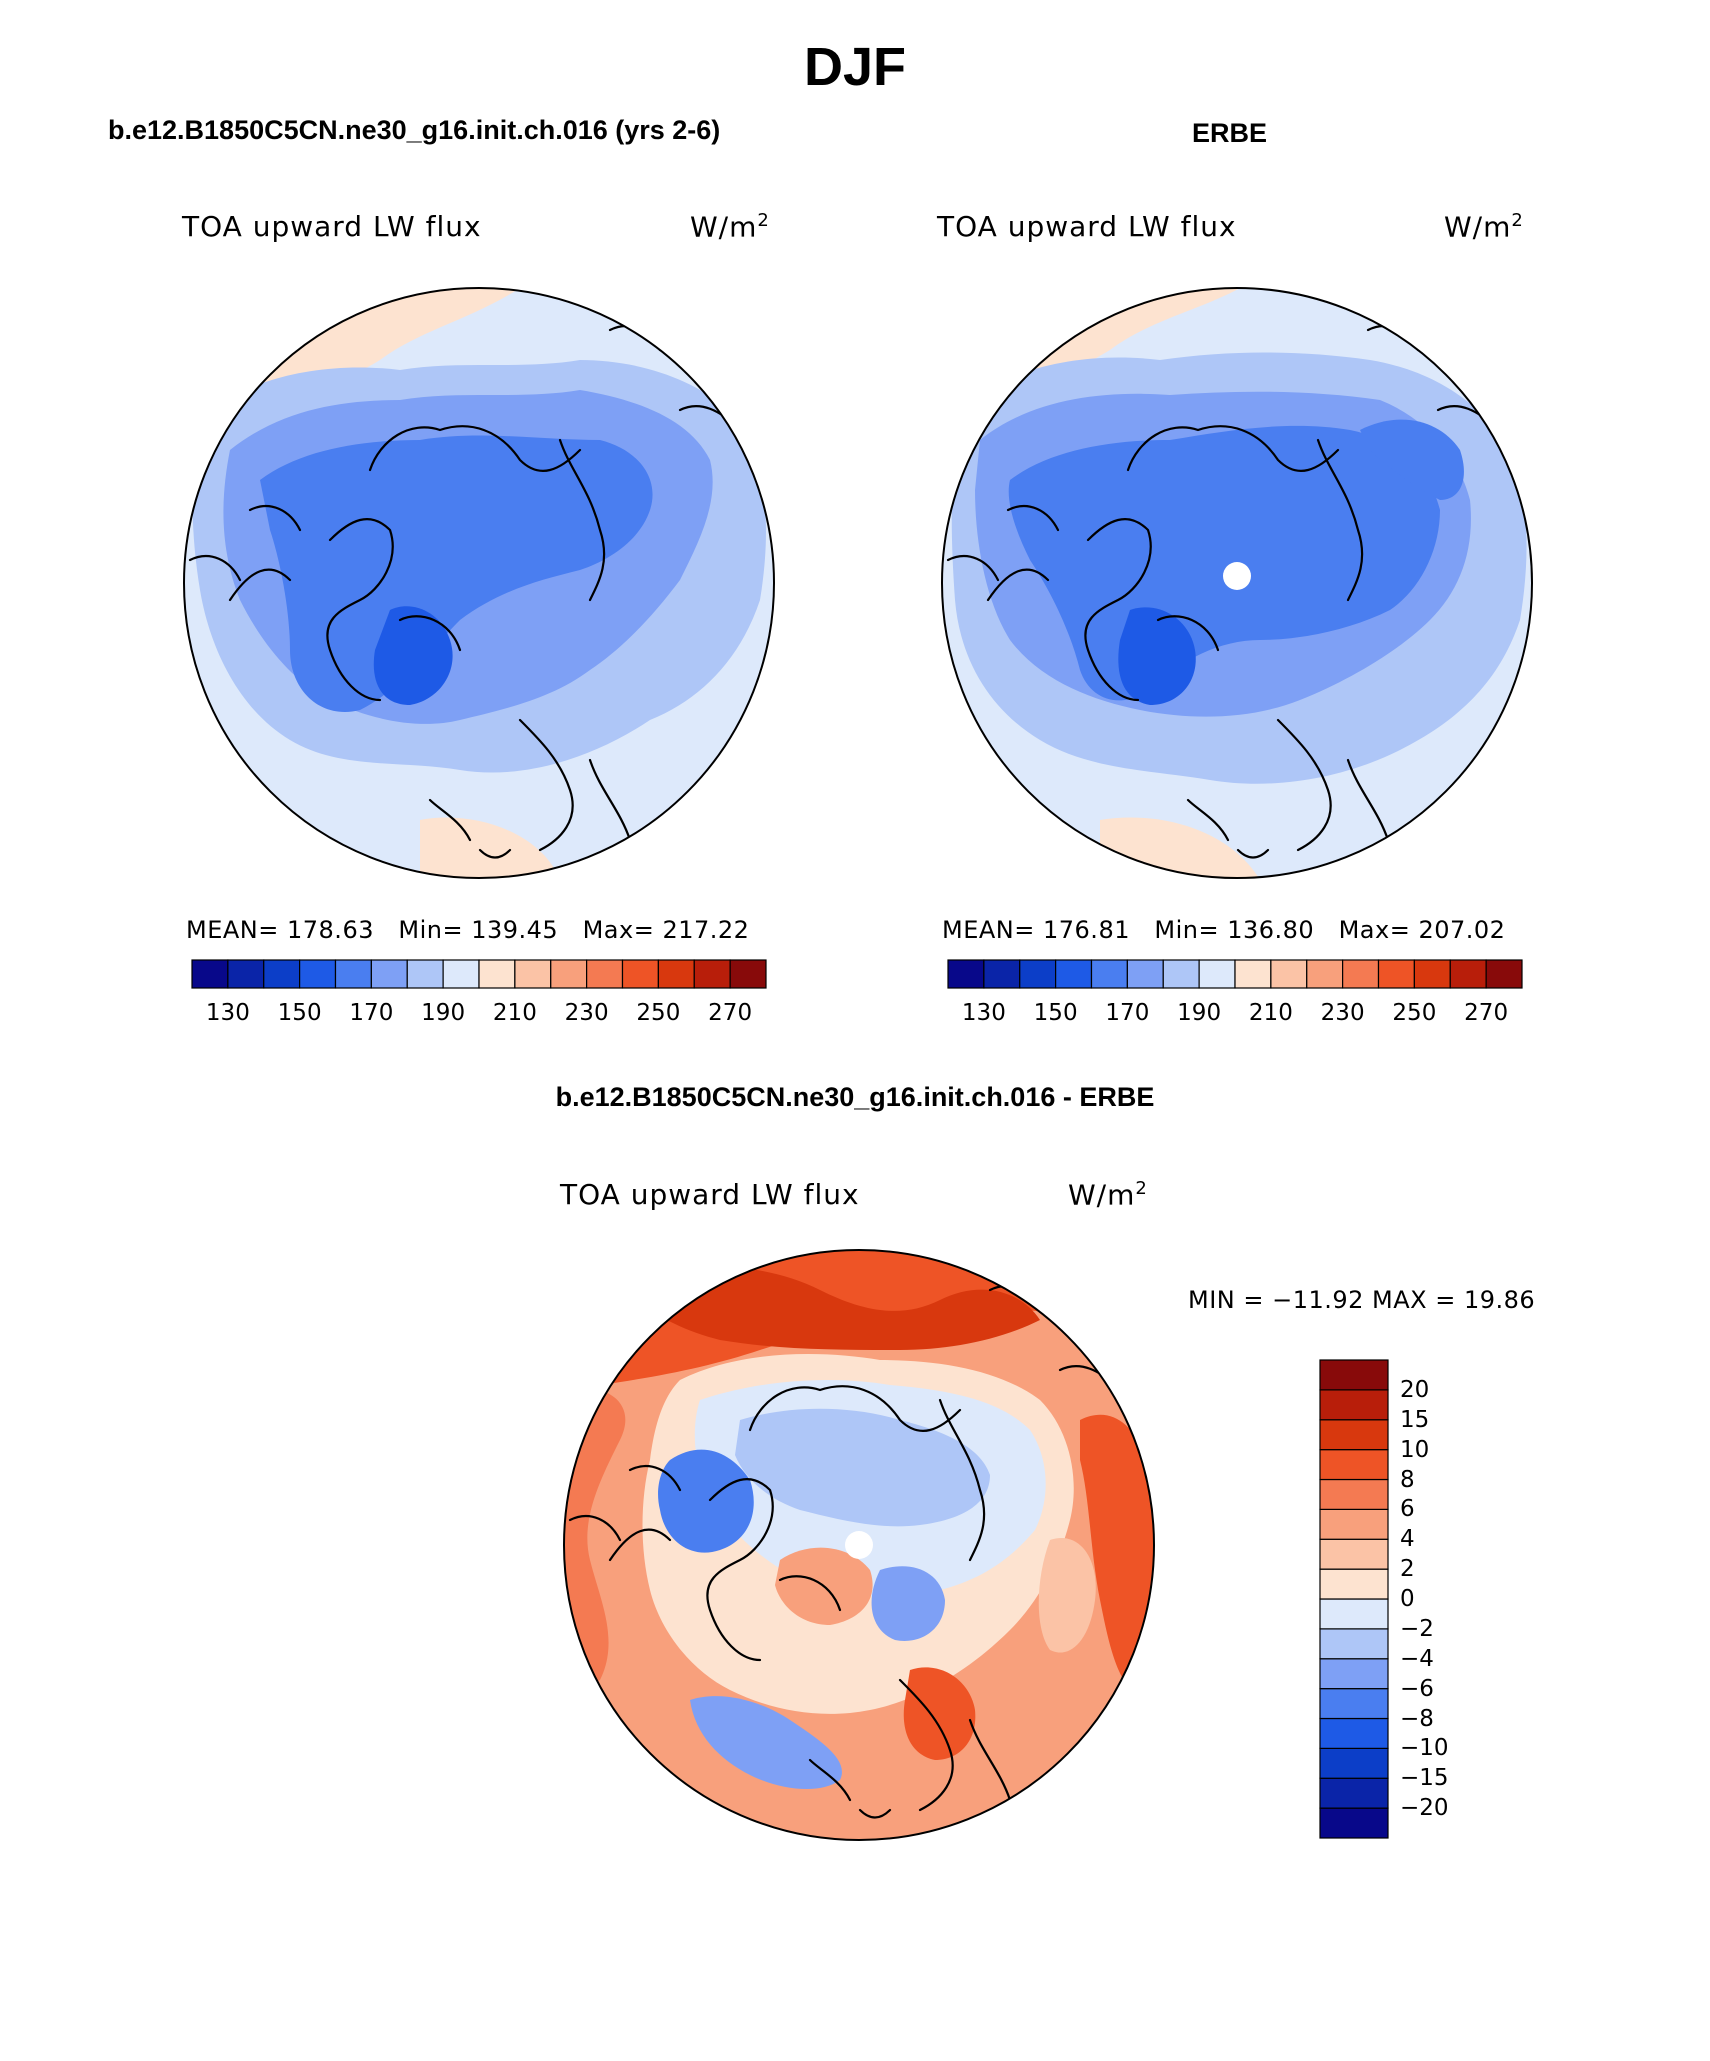  What do you see at coordinates (854, 67) in the screenshot?
I see `figure-title: DJF` at bounding box center [854, 67].